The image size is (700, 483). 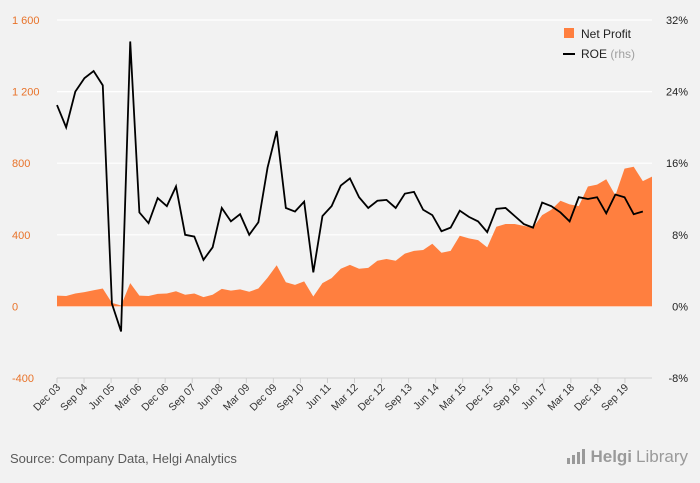 What do you see at coordinates (263, 398) in the screenshot?
I see `x-tick-label: Dec 09` at bounding box center [263, 398].